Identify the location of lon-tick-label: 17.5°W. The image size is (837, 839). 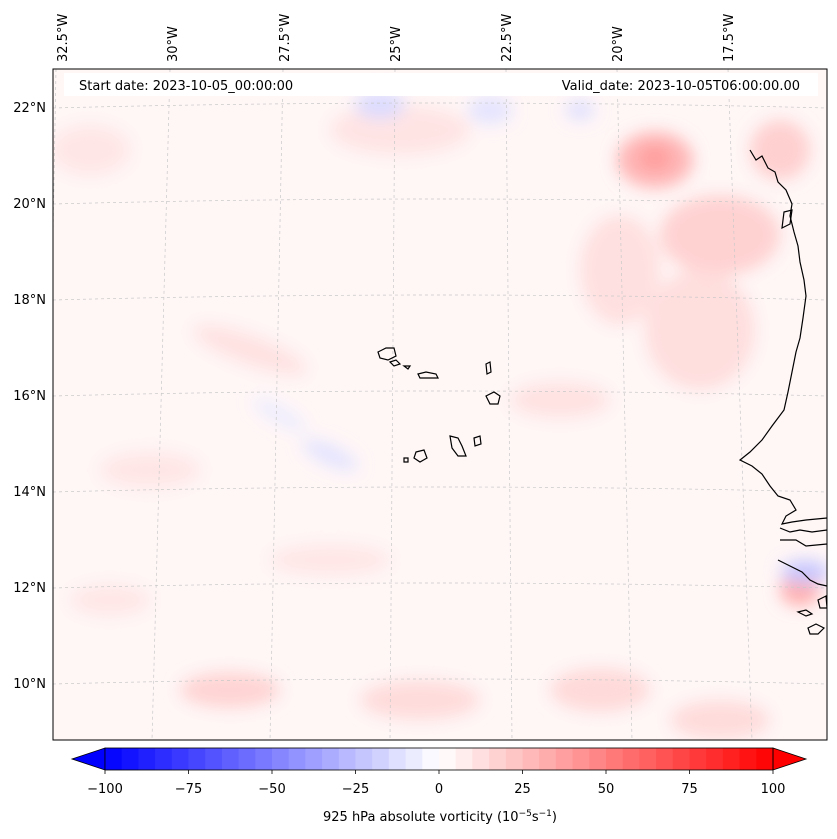
(729, 38).